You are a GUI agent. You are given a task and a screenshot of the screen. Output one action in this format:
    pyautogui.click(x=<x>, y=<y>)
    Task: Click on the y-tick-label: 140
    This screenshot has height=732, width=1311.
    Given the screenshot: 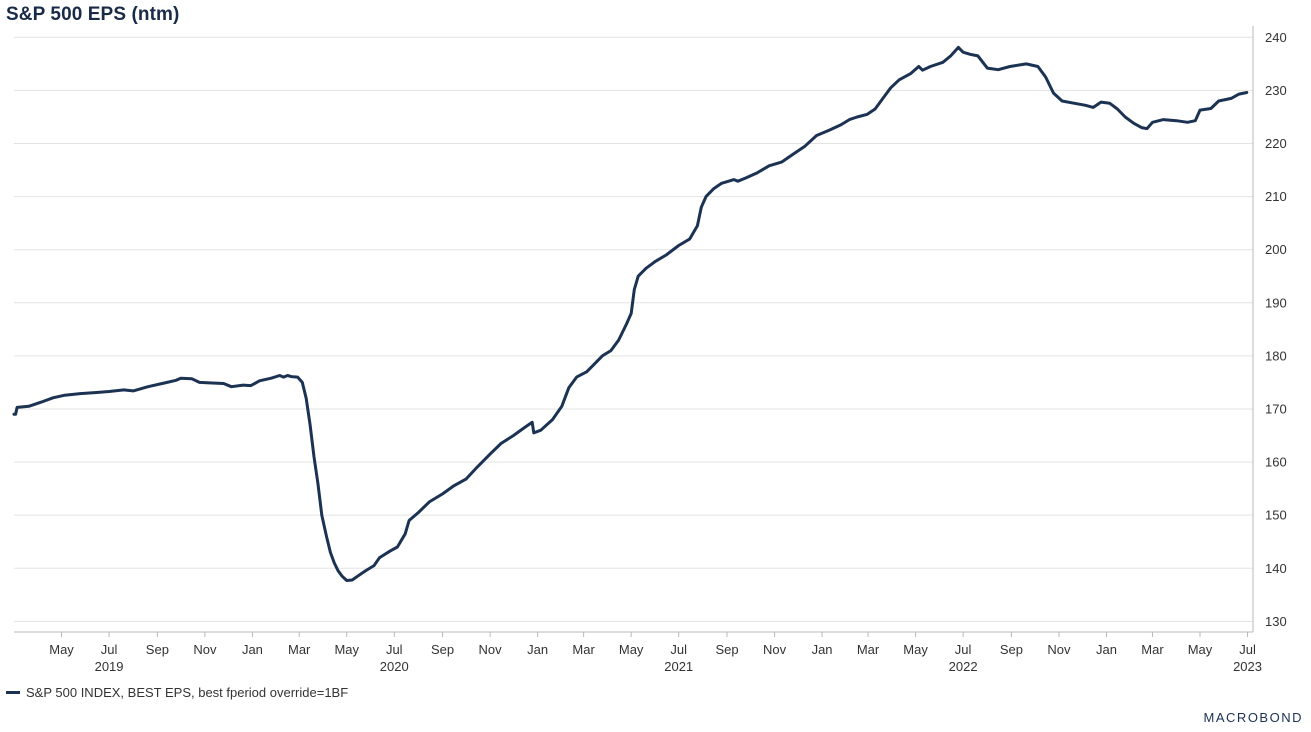 What is the action you would take?
    pyautogui.click(x=1276, y=568)
    